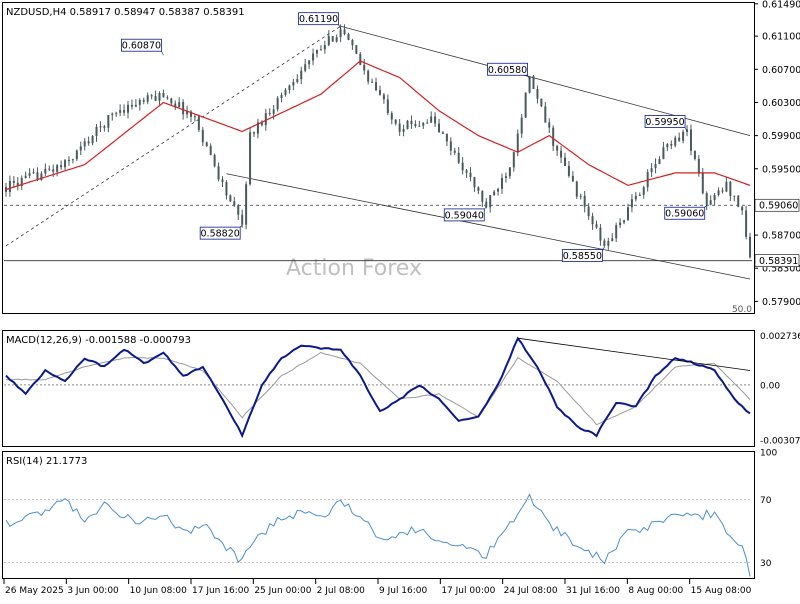  I want to click on x-tick-label: 17 Jun 16:00, so click(220, 591).